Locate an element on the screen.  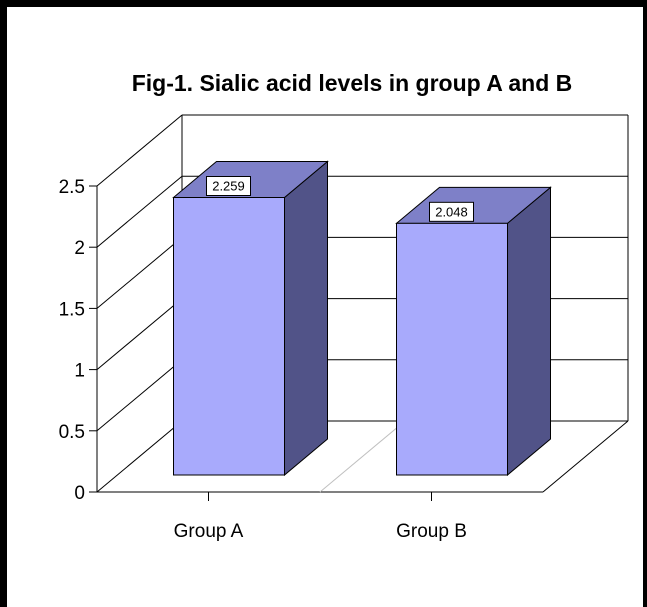
data-label-2: 2.048 is located at coordinates (451, 211).